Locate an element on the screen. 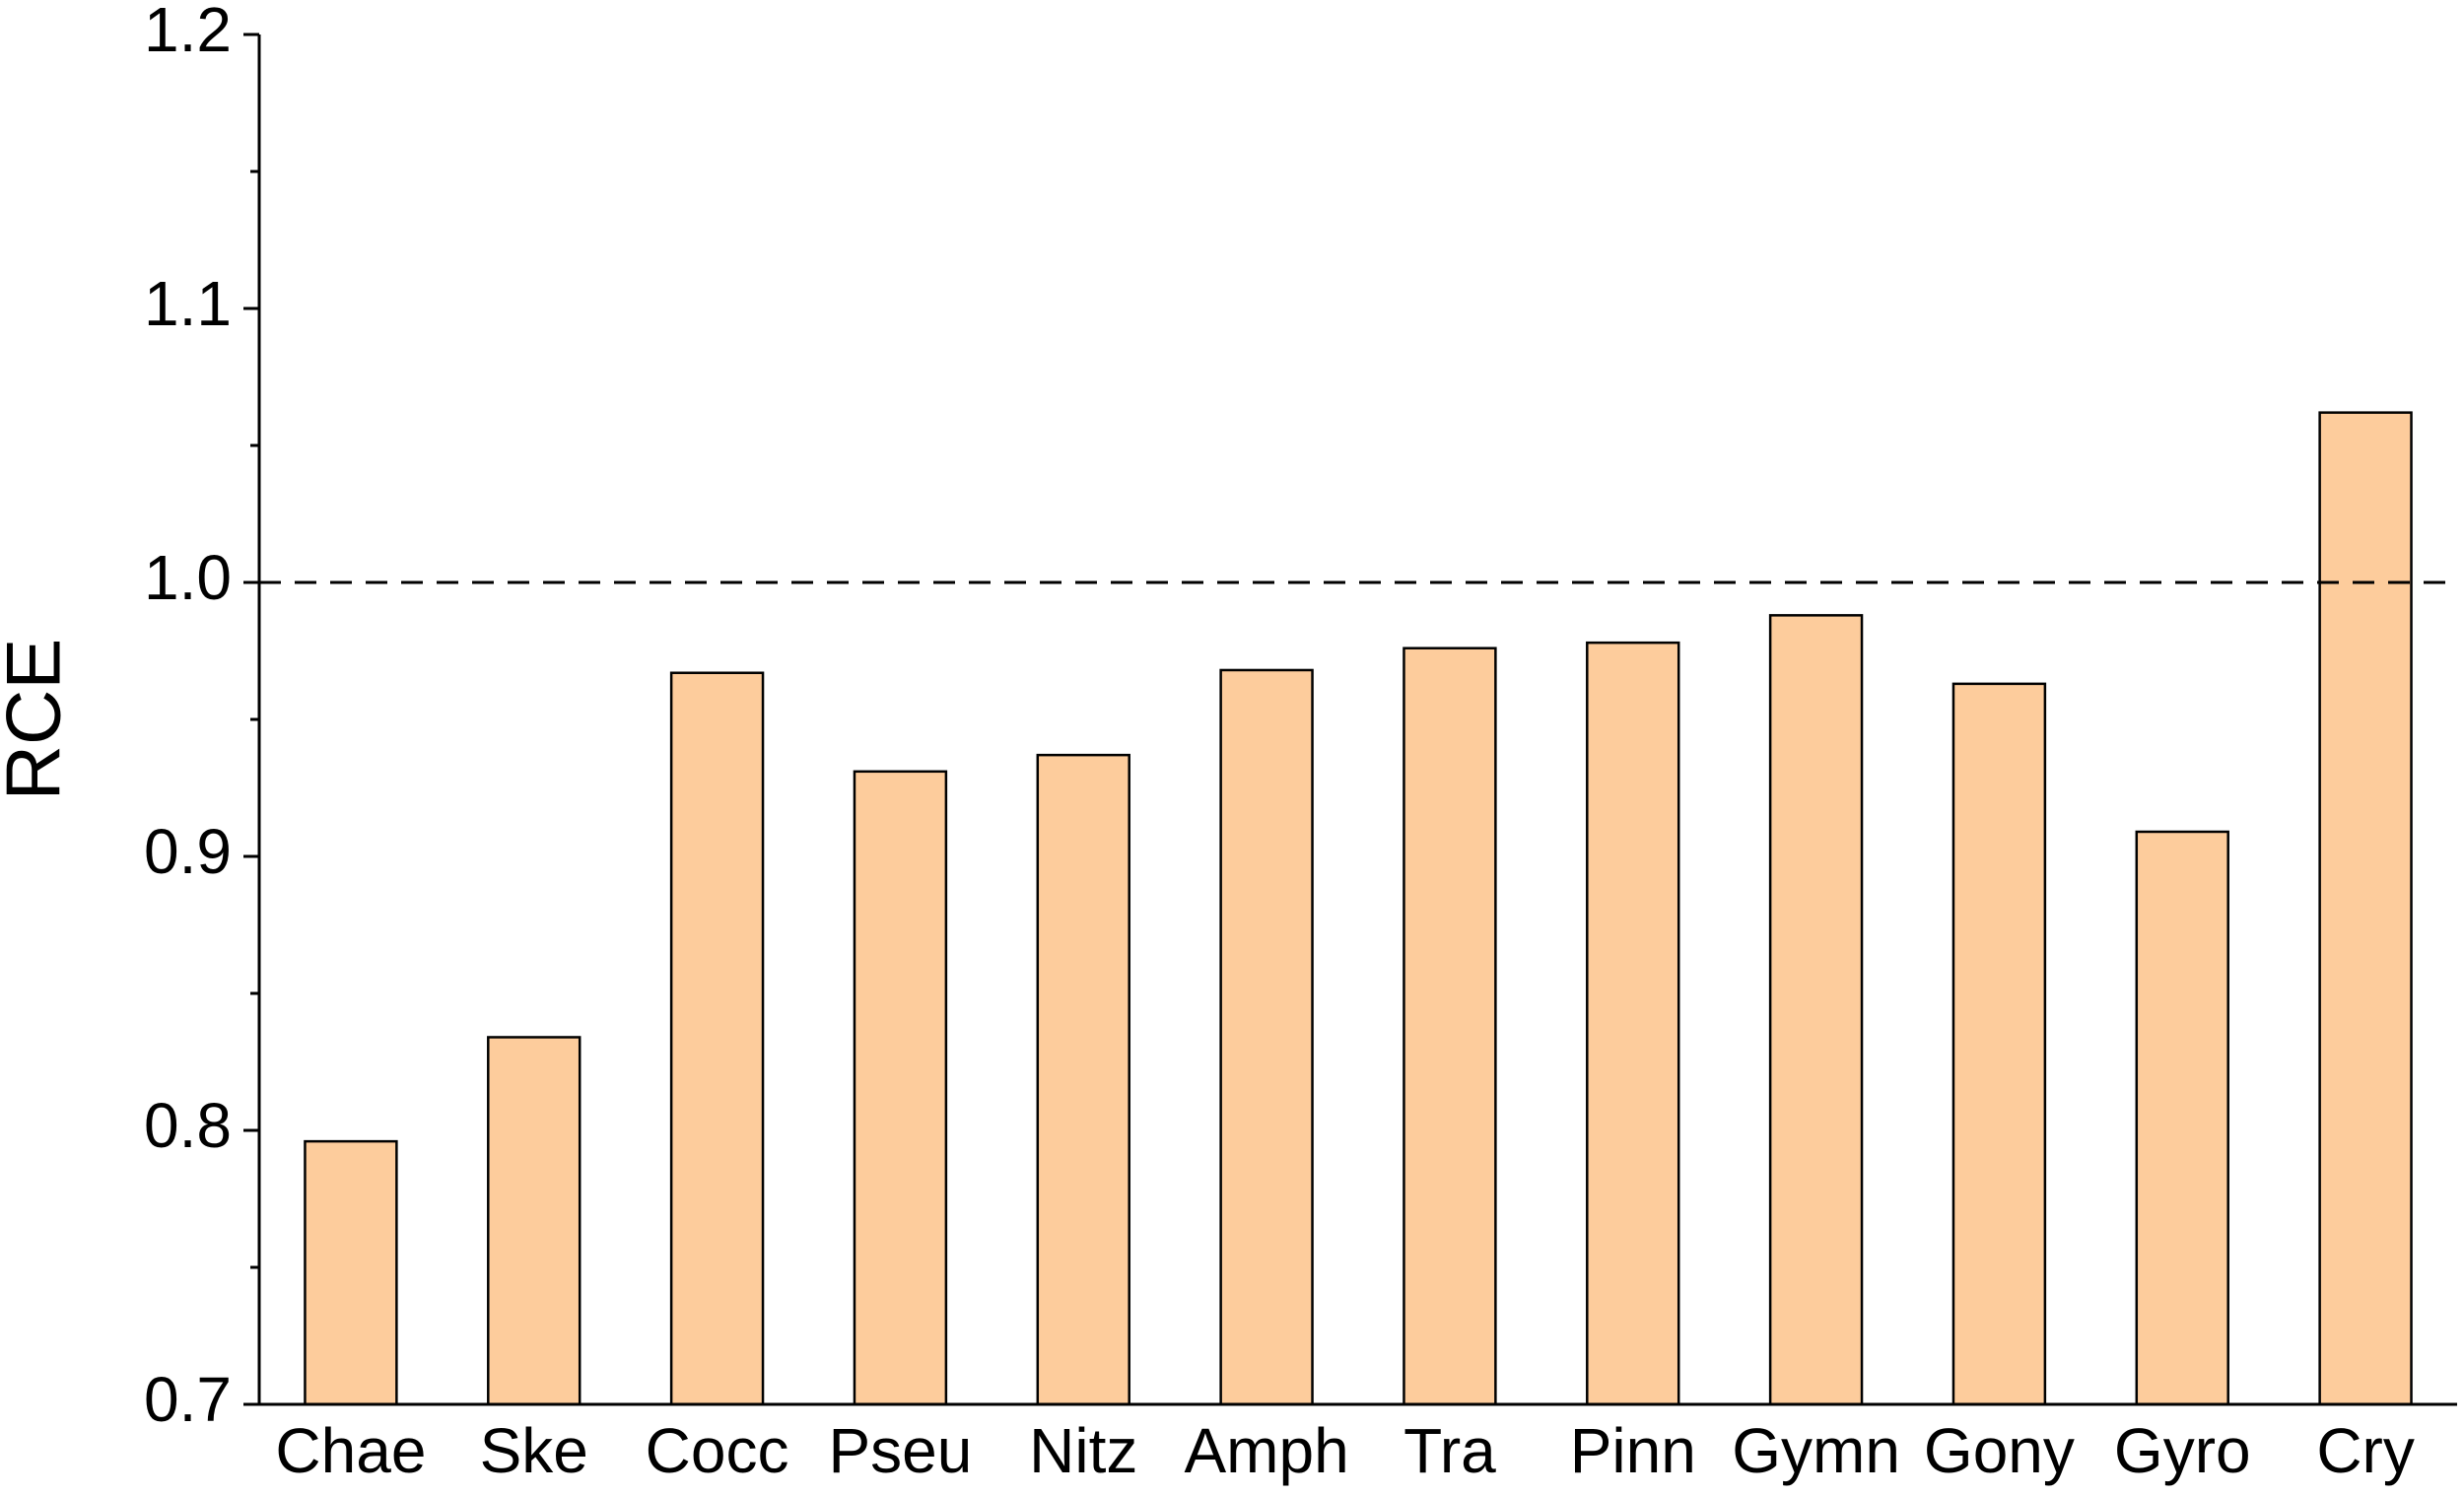 Image resolution: width=2464 pixels, height=1496 pixels. x-tick-label: Gony is located at coordinates (1999, 1450).